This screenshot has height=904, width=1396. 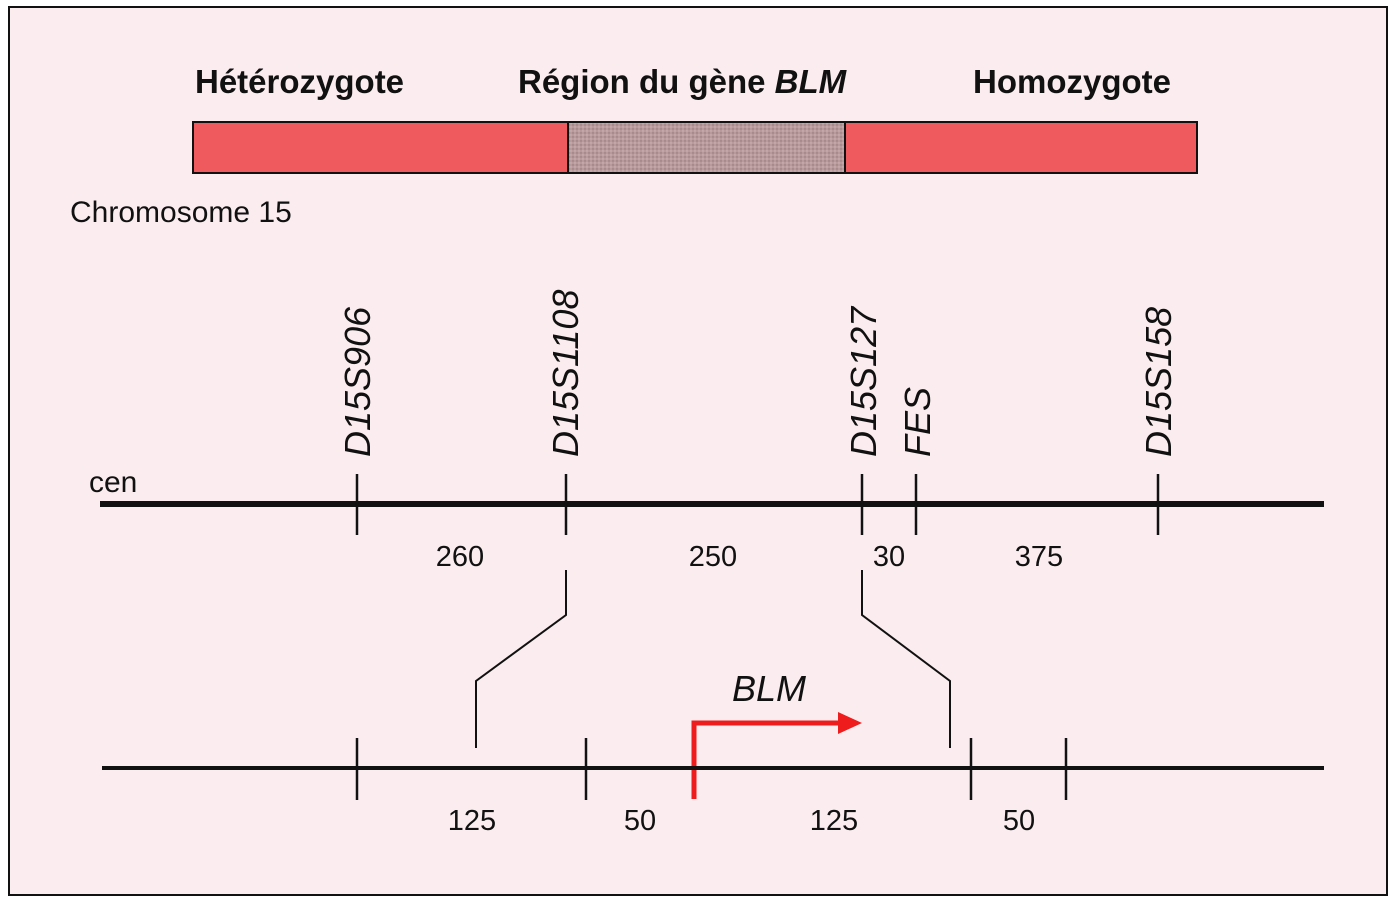 I want to click on marker-d15s906: D15S906, so click(x=357, y=381).